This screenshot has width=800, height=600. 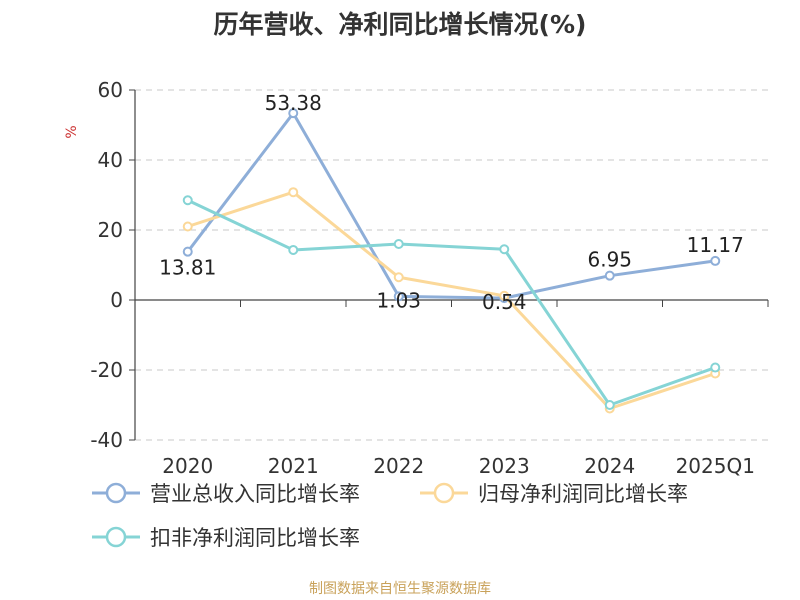 I want to click on x-tick-label: 2024, so click(x=609, y=466).